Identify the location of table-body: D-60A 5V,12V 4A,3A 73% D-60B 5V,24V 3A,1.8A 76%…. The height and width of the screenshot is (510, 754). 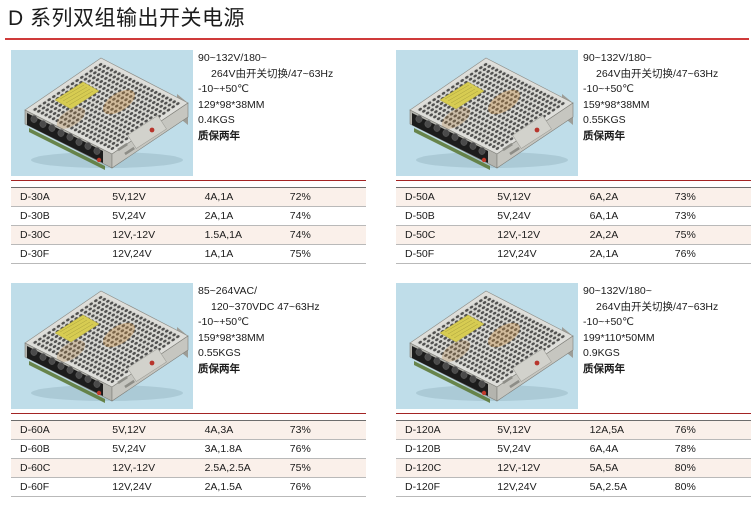
(188, 458).